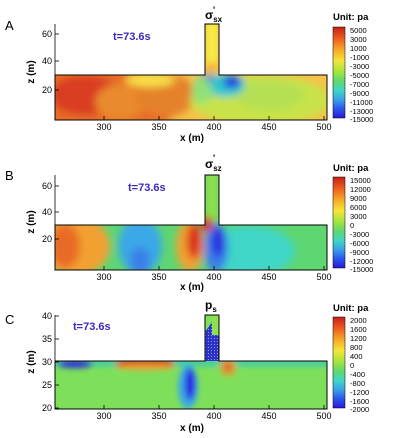  I want to click on panel-b-cb-label: -9000, so click(359, 252).